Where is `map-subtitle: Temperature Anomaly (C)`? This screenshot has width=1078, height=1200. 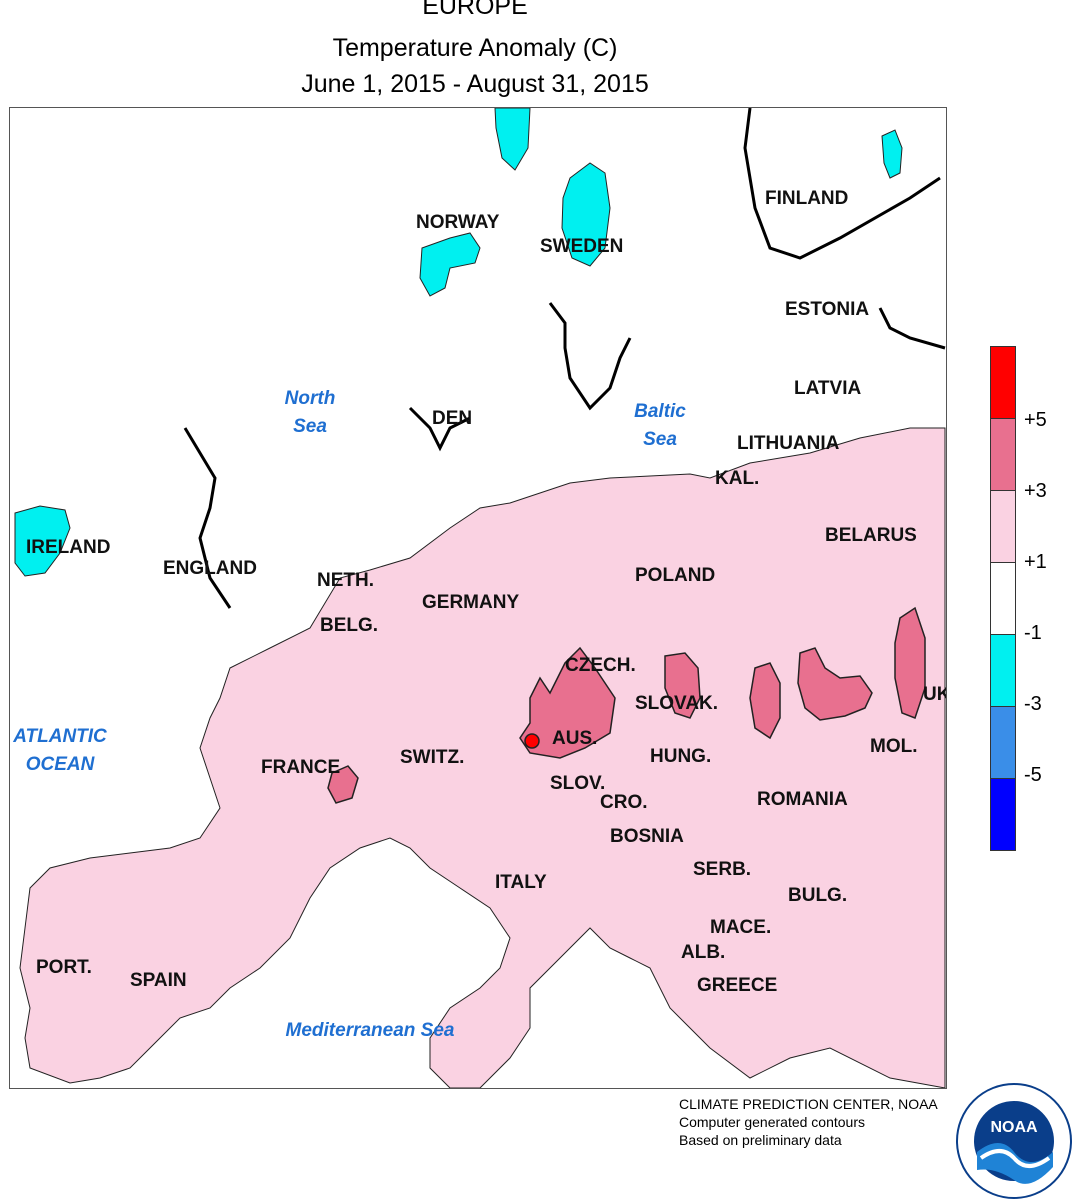 map-subtitle: Temperature Anomaly (C) is located at coordinates (475, 48).